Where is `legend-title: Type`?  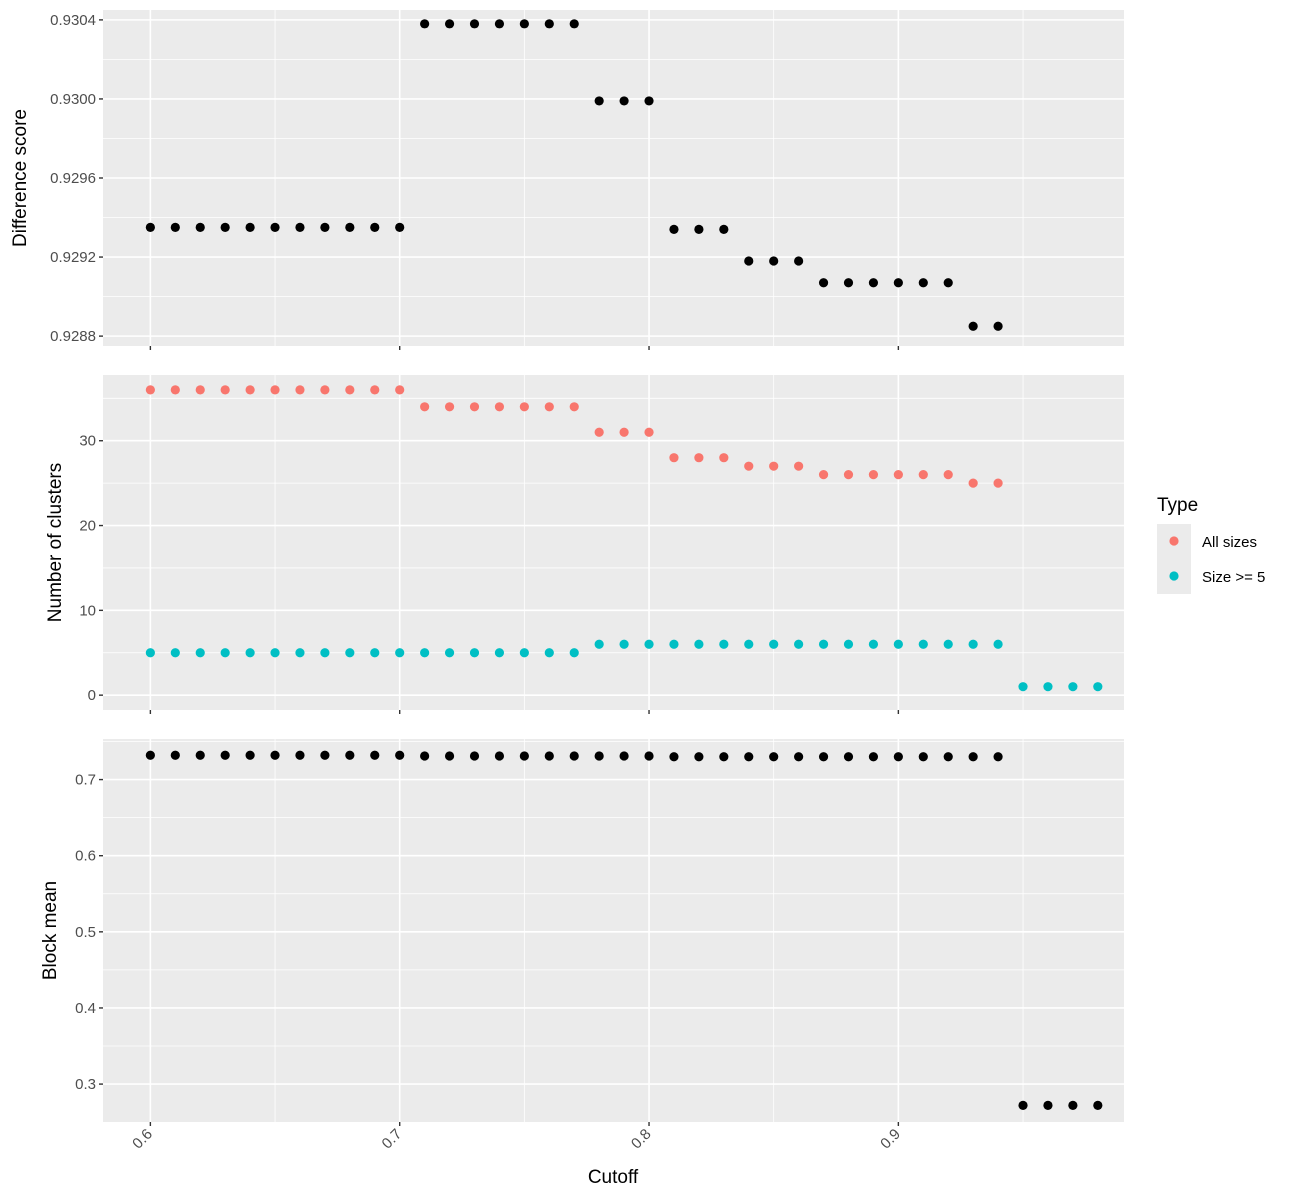
legend-title: Type is located at coordinates (1177, 505).